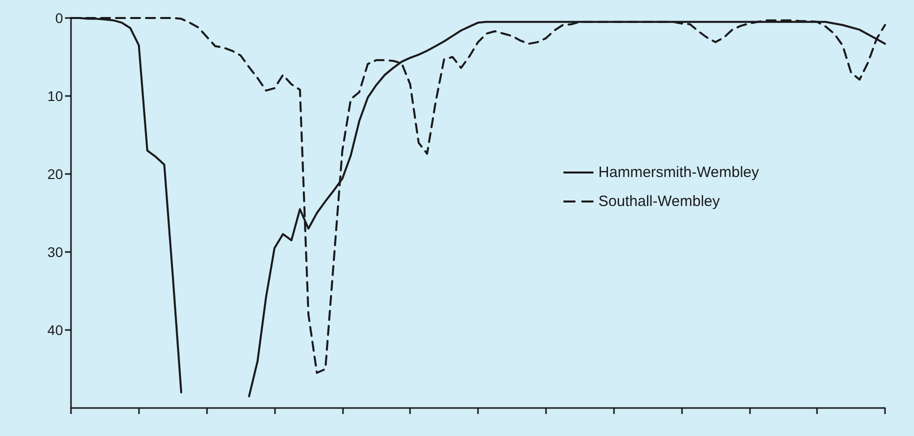 Image resolution: width=914 pixels, height=436 pixels. Describe the element at coordinates (55, 174) in the screenshot. I see `y-tick-label: 20` at that location.